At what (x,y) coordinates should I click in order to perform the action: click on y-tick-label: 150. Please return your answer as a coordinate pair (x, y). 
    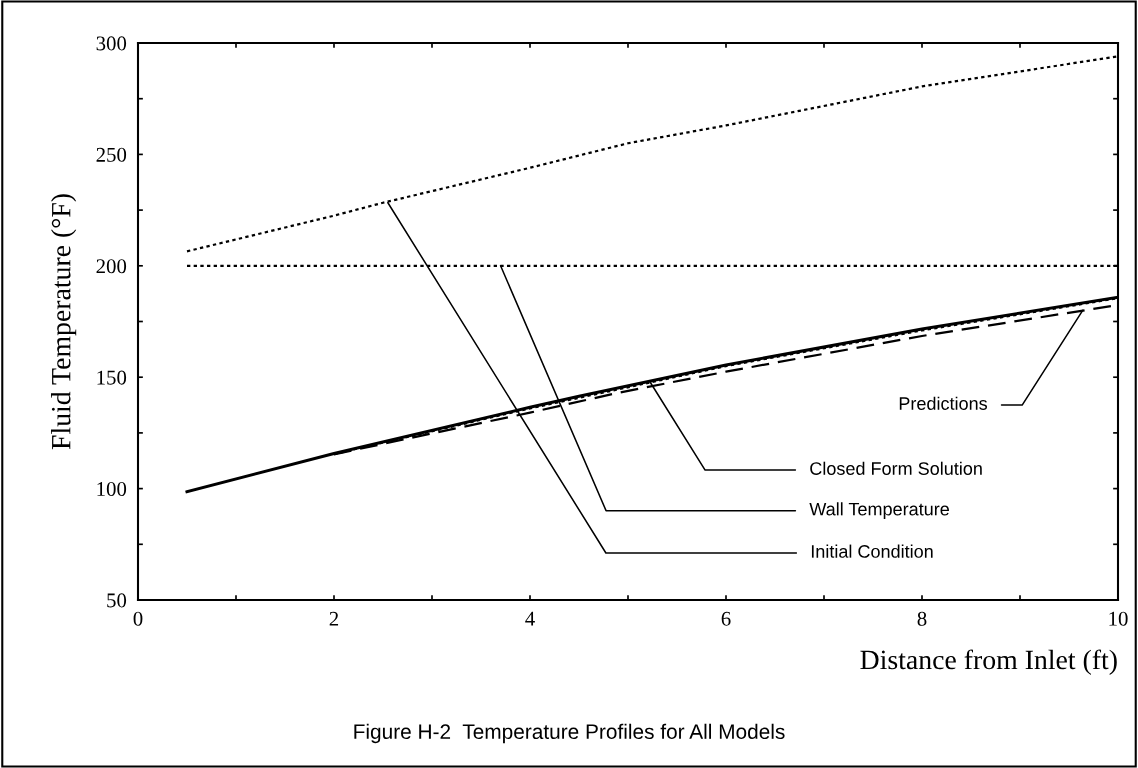
    Looking at the image, I should click on (112, 377).